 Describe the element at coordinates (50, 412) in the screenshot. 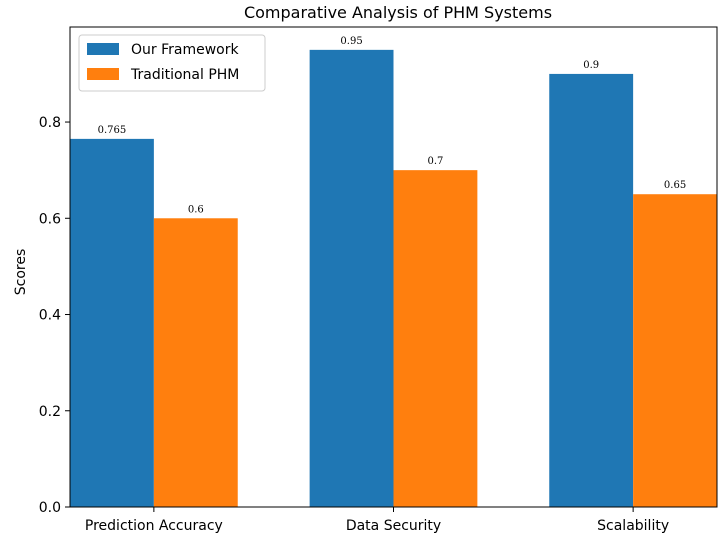

I see `y-tick-label: 0.2` at that location.